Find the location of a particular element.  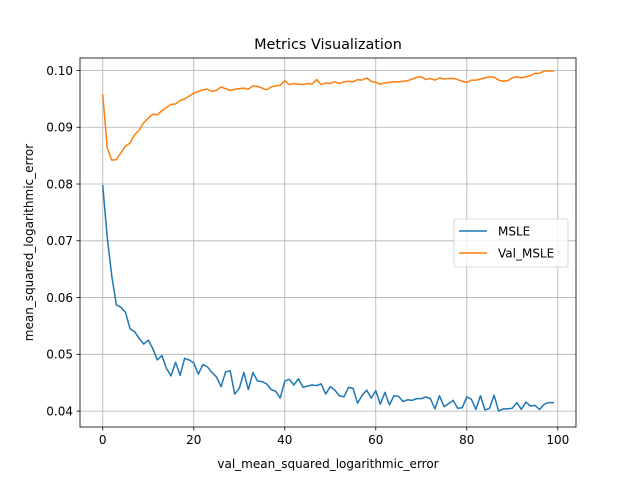

y-axis-label: mean_squared_logarithmic_error is located at coordinates (29, 242).